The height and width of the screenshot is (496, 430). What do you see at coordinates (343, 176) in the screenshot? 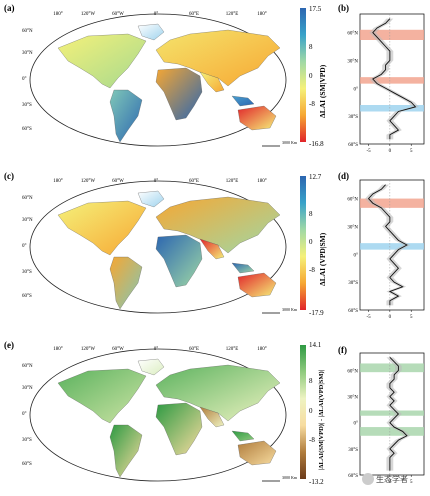
I see `panel-d-label: (d)` at bounding box center [343, 176].